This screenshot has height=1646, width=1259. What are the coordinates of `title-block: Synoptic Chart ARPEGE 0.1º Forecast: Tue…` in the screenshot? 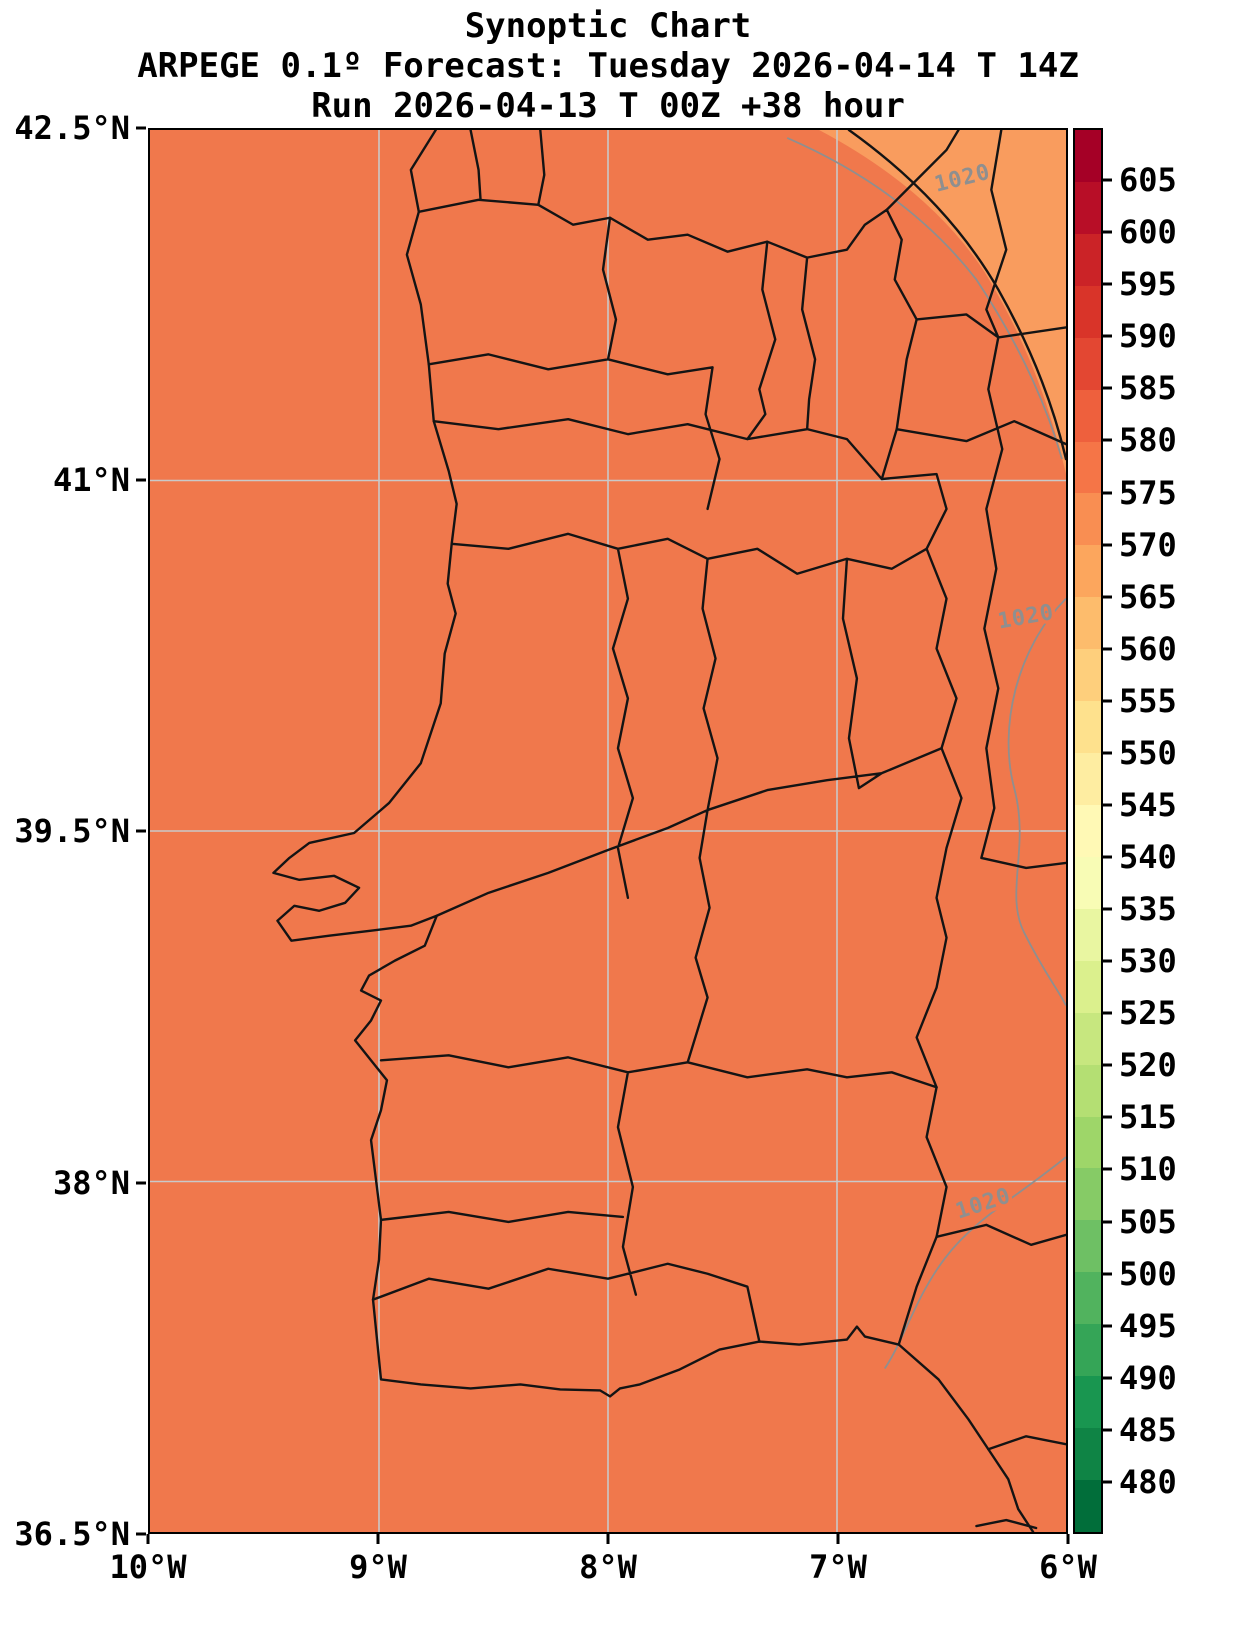 It's located at (608, 66).